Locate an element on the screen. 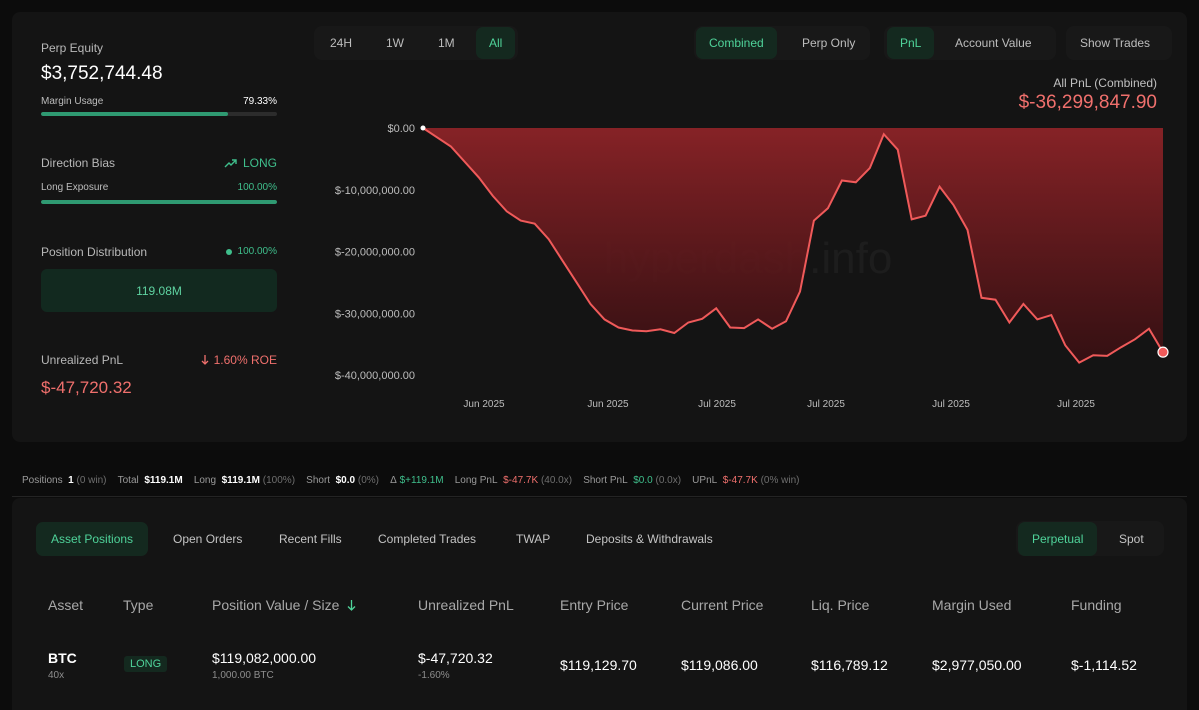 This screenshot has height=710, width=1199. perp-equity-label: Perp Equity is located at coordinates (72, 48).